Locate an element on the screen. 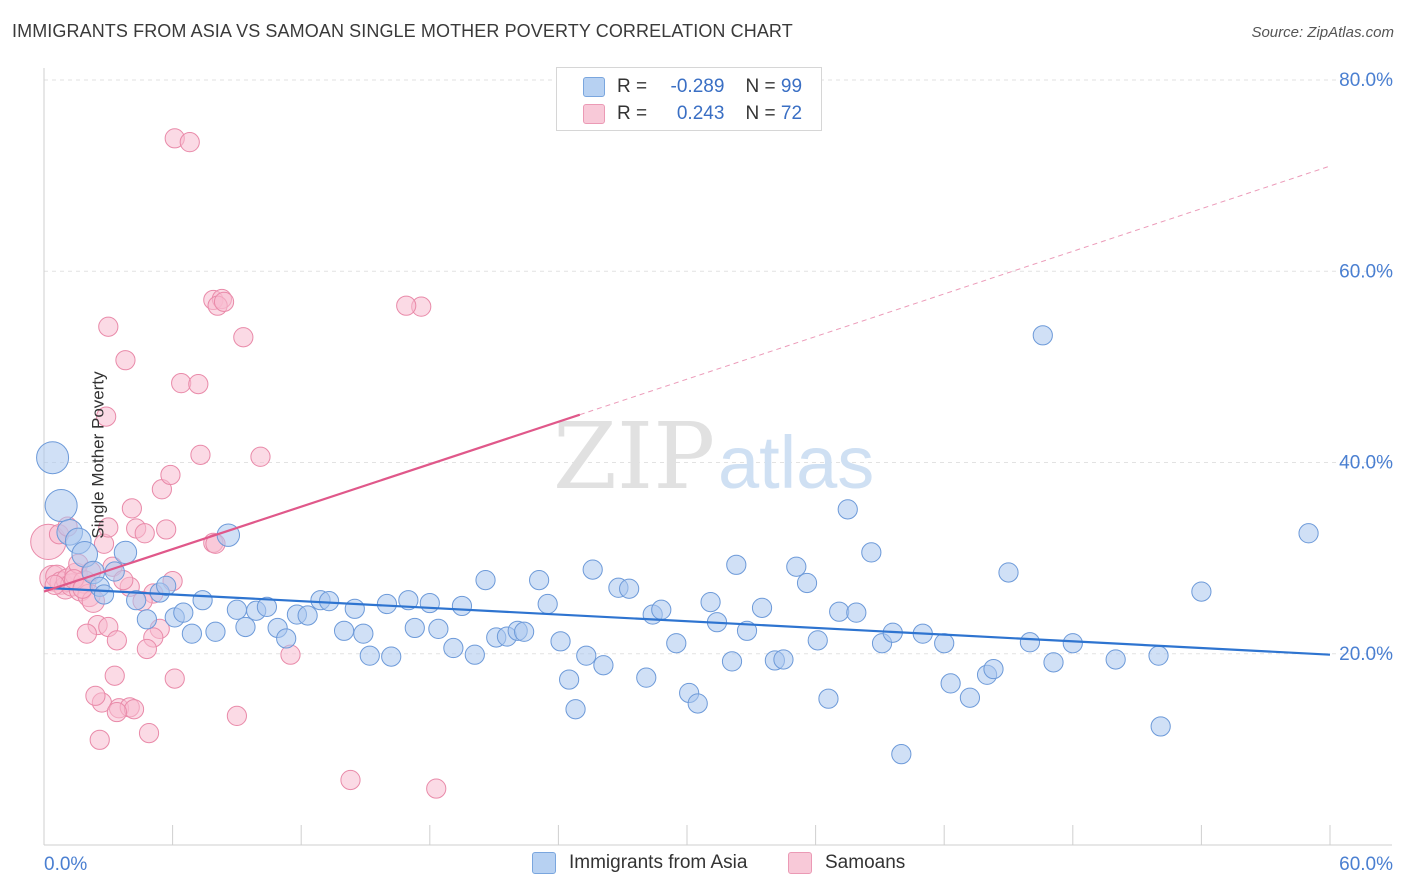 The image size is (1406, 892). y-axis-label: Single Mother Poverty is located at coordinates (98, 455).